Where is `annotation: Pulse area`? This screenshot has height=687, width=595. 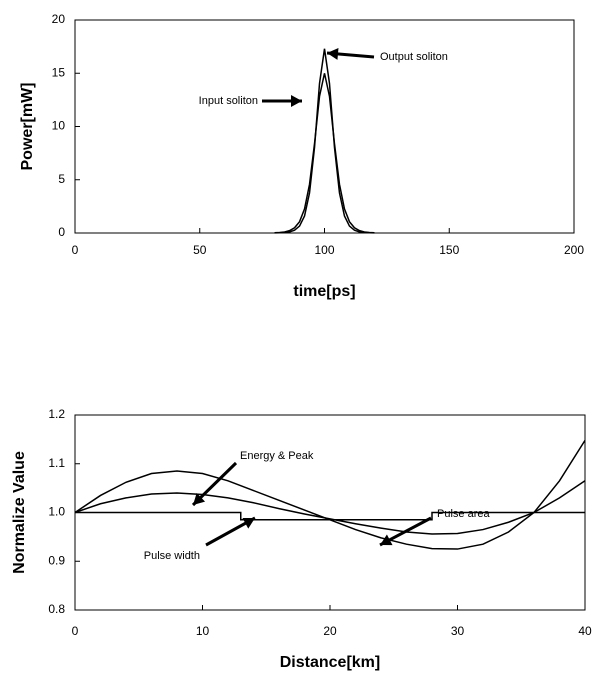
annotation: Pulse area is located at coordinates (463, 514).